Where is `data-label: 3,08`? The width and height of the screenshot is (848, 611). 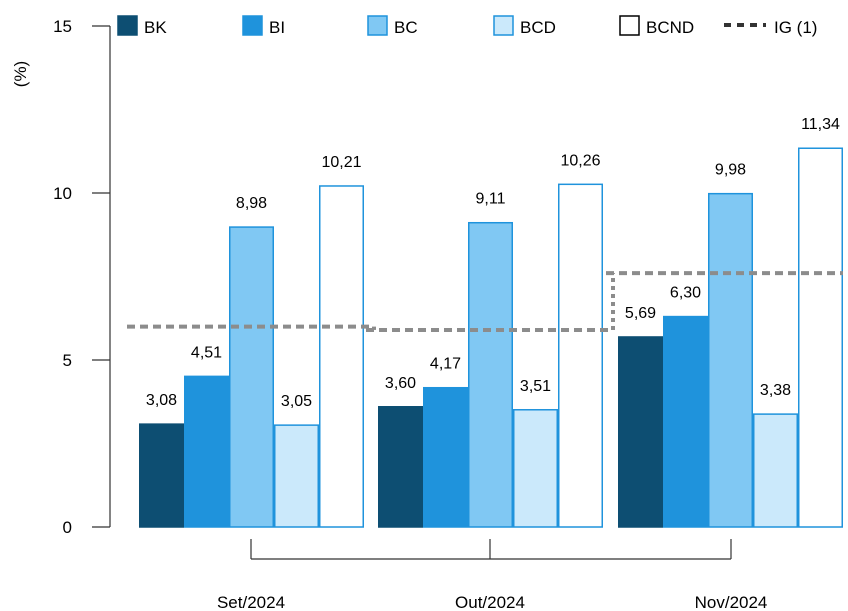 data-label: 3,08 is located at coordinates (161, 400).